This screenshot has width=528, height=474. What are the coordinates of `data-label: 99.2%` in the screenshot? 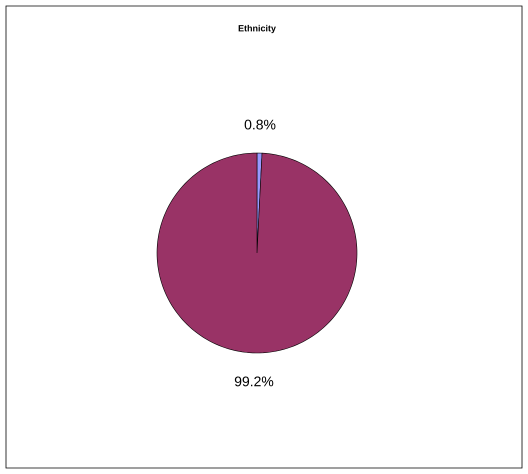 It's located at (254, 381).